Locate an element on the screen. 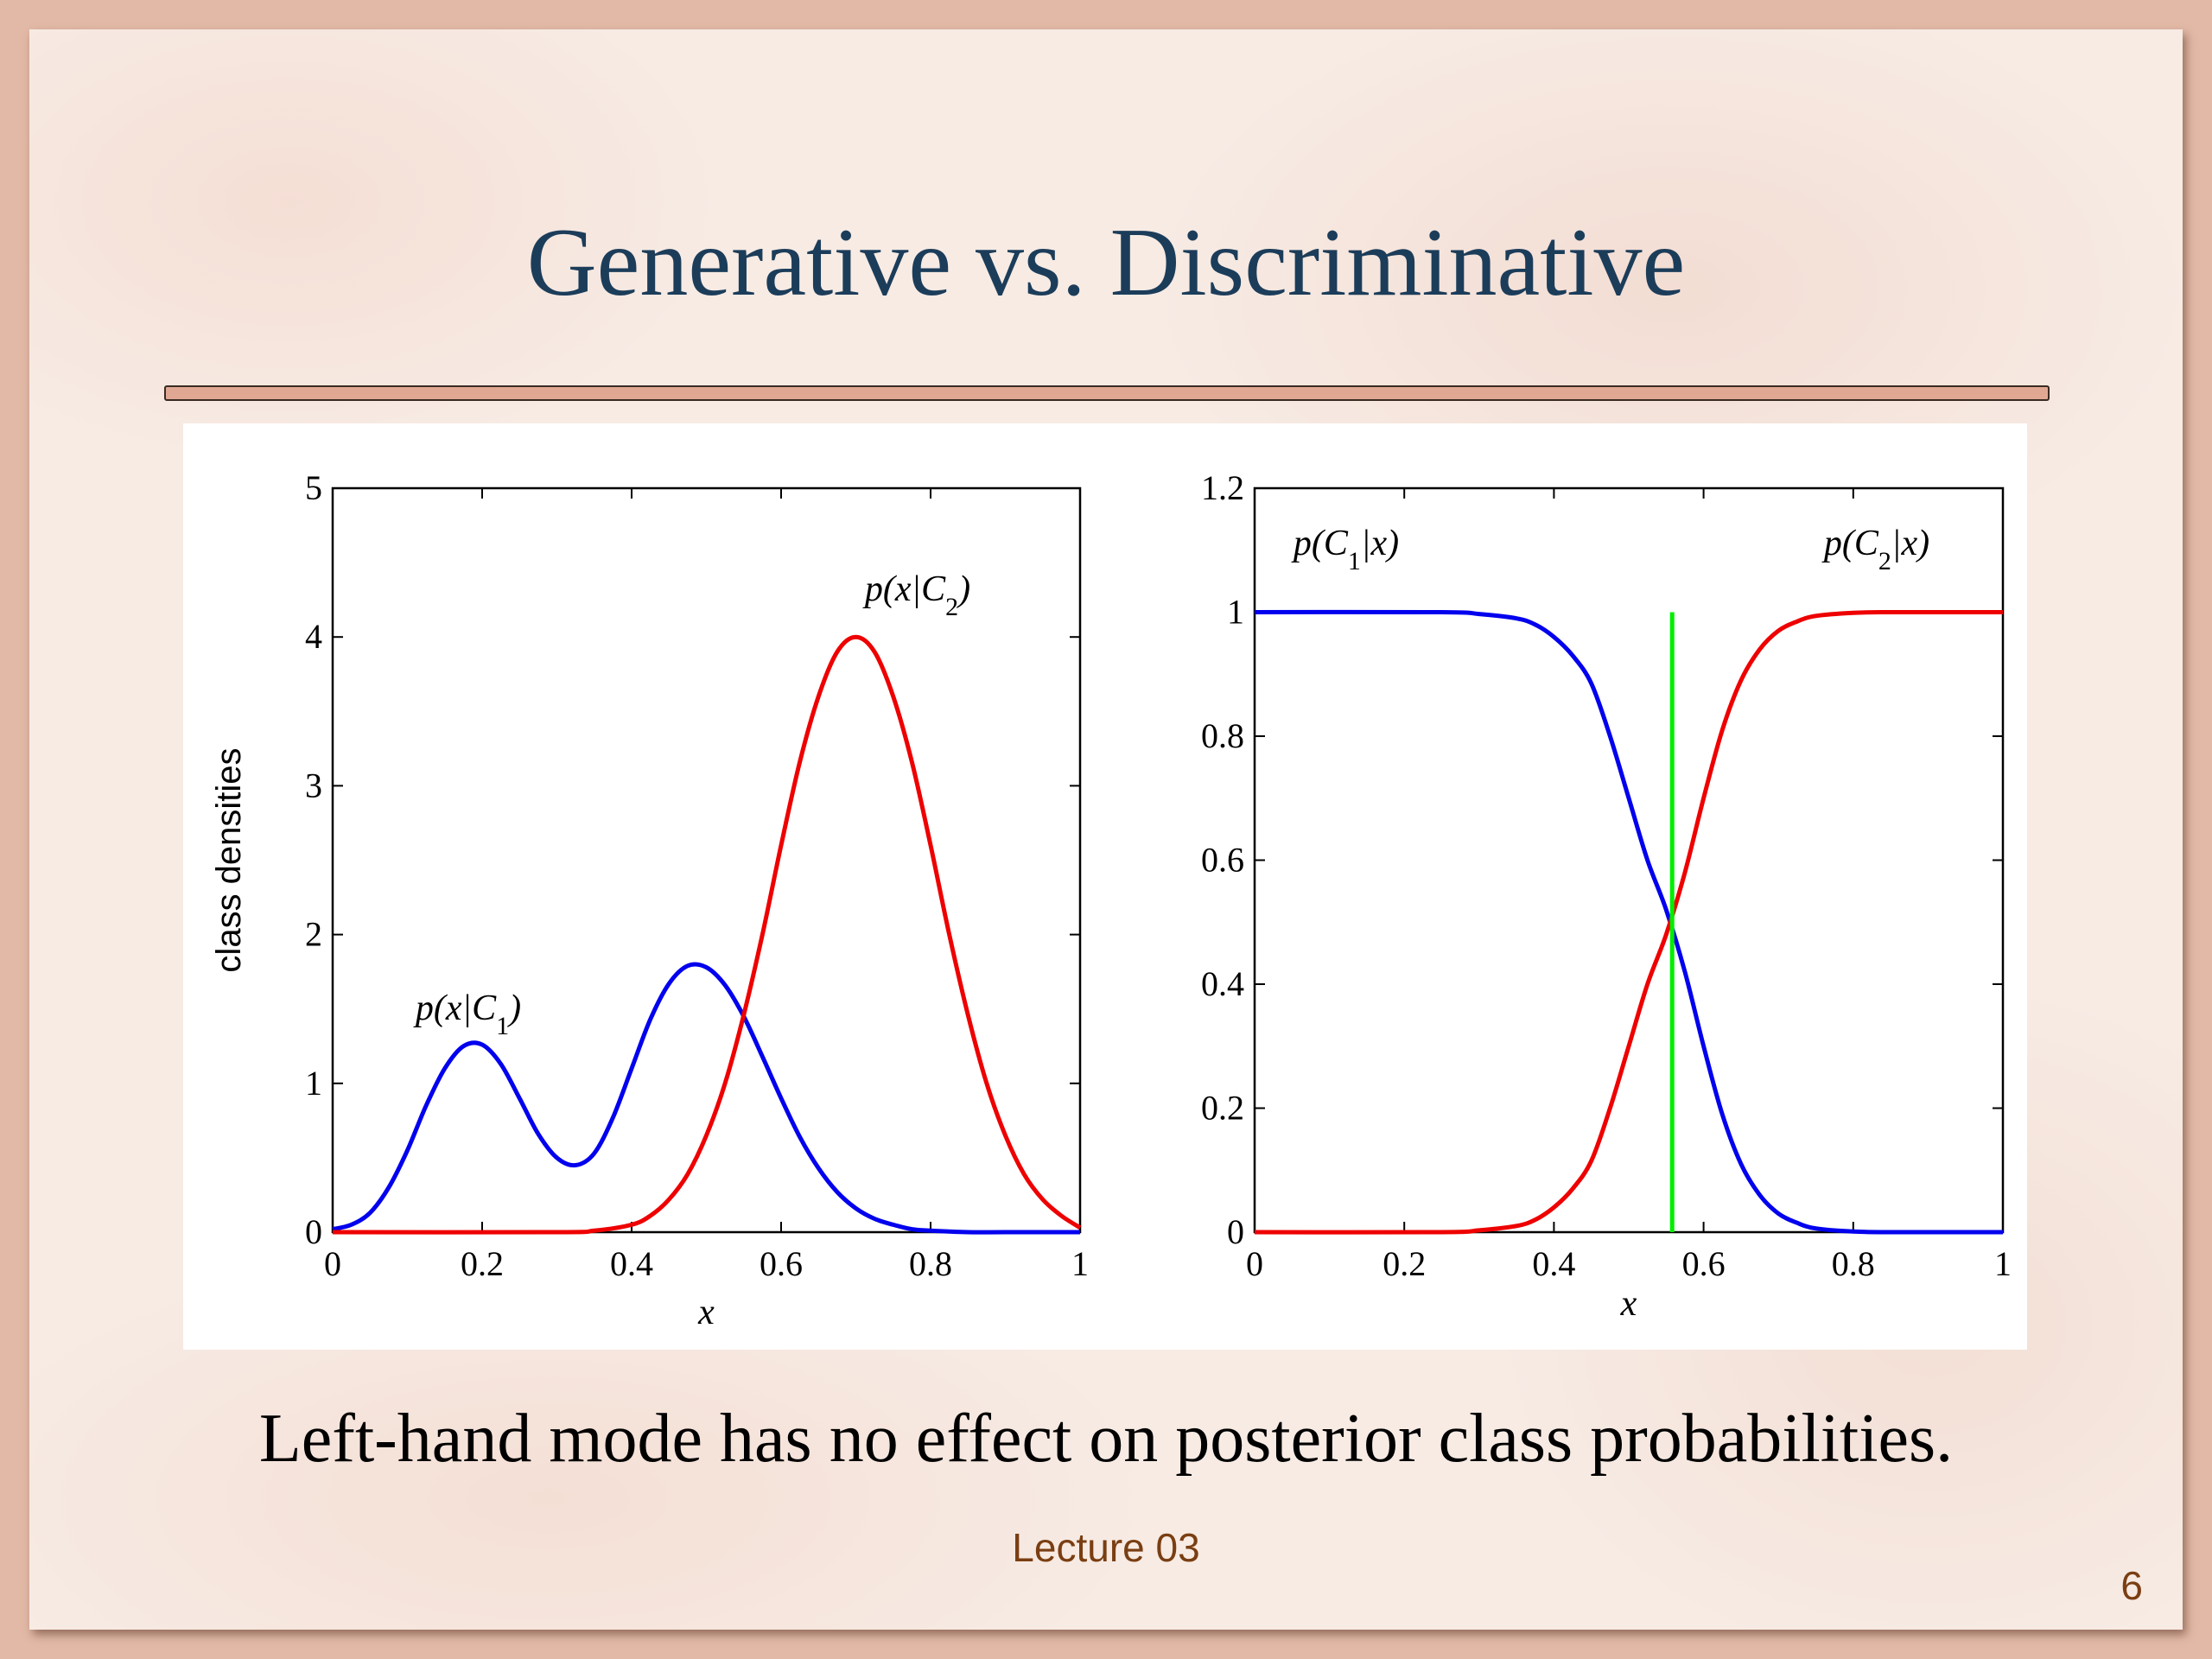 The width and height of the screenshot is (2212, 1659). chart1-xtick-label: 1 is located at coordinates (1080, 1263).